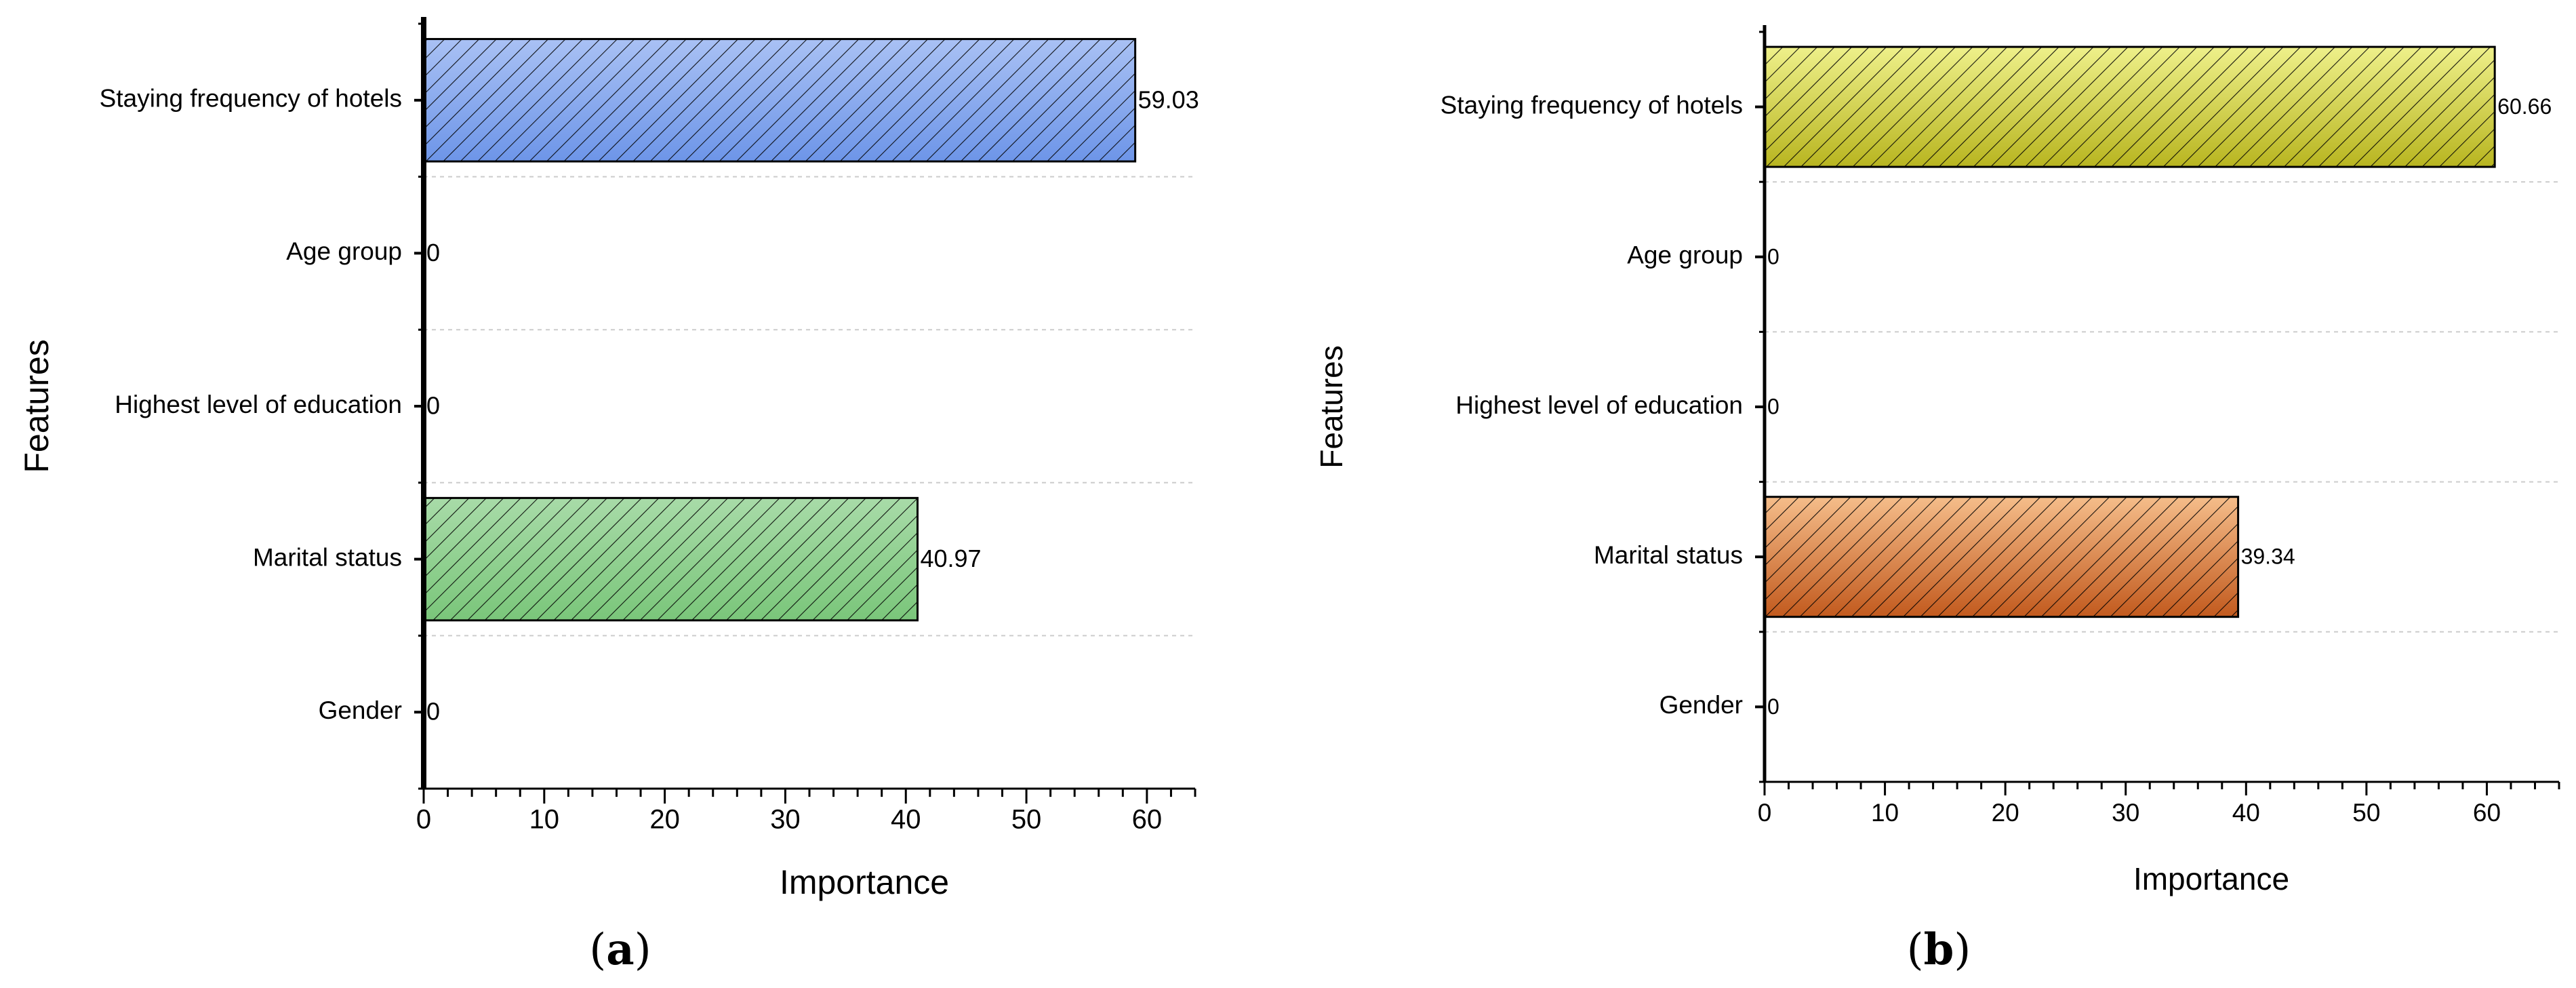 Image resolution: width=2576 pixels, height=988 pixels. I want to click on data-label: 59.03, so click(1168, 99).